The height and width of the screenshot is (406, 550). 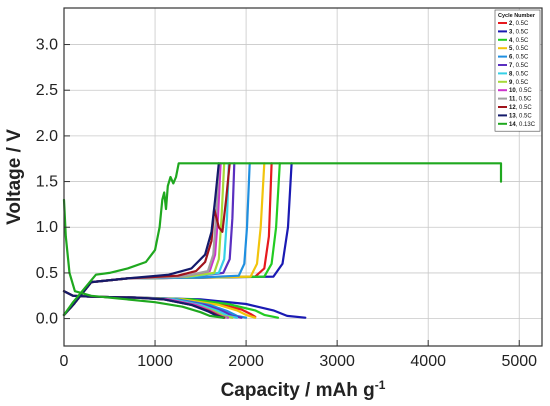 I want to click on legend-entry-label: 5, 0.5C, so click(x=519, y=49).